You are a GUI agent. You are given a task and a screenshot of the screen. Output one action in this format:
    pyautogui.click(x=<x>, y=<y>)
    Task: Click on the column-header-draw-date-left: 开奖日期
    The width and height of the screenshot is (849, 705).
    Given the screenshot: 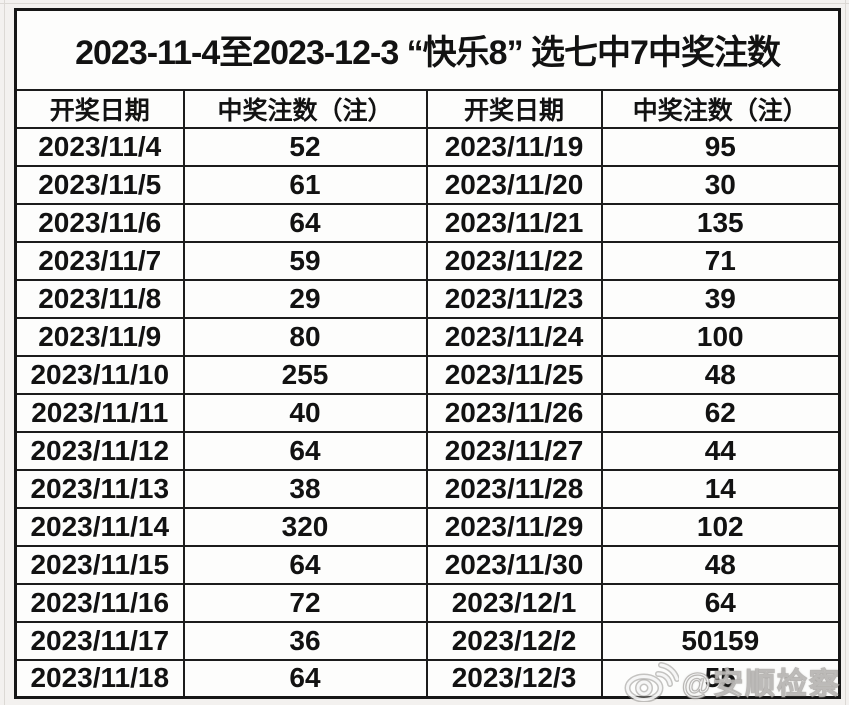 What is the action you would take?
    pyautogui.click(x=99, y=108)
    